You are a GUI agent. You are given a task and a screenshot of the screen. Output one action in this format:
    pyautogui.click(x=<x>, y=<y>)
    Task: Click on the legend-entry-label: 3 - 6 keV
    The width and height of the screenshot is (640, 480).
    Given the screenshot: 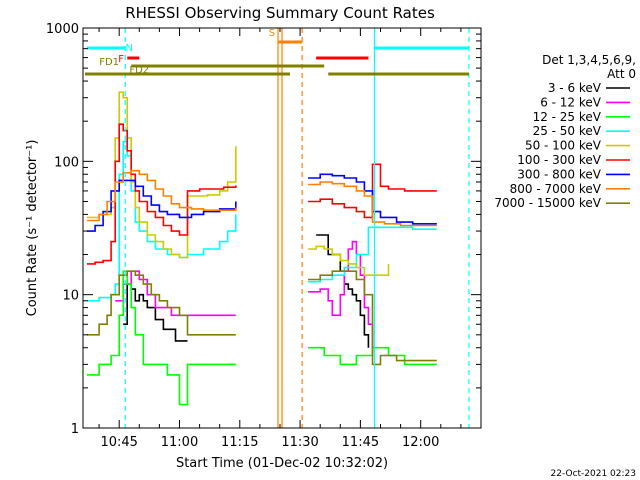 What is the action you would take?
    pyautogui.click(x=575, y=88)
    